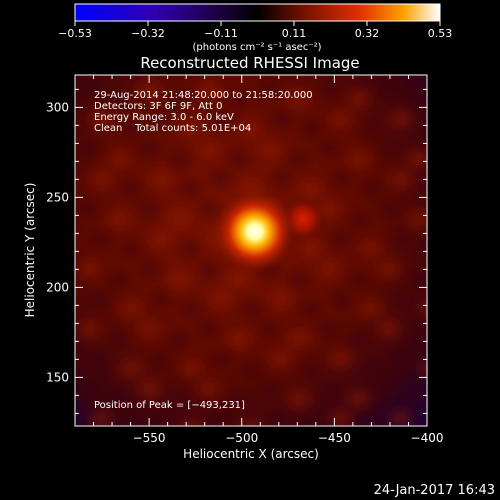 This screenshot has height=500, width=500. Describe the element at coordinates (434, 490) in the screenshot. I see `generation-date: 24-Jan-2017 16:43` at that location.